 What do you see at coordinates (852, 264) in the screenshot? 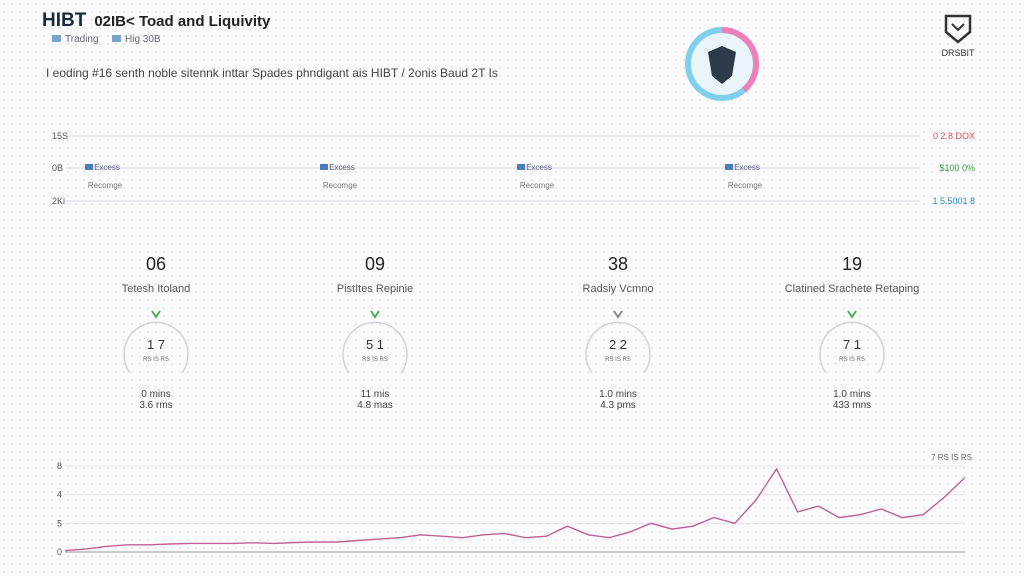
I see `metric-number: 19` at bounding box center [852, 264].